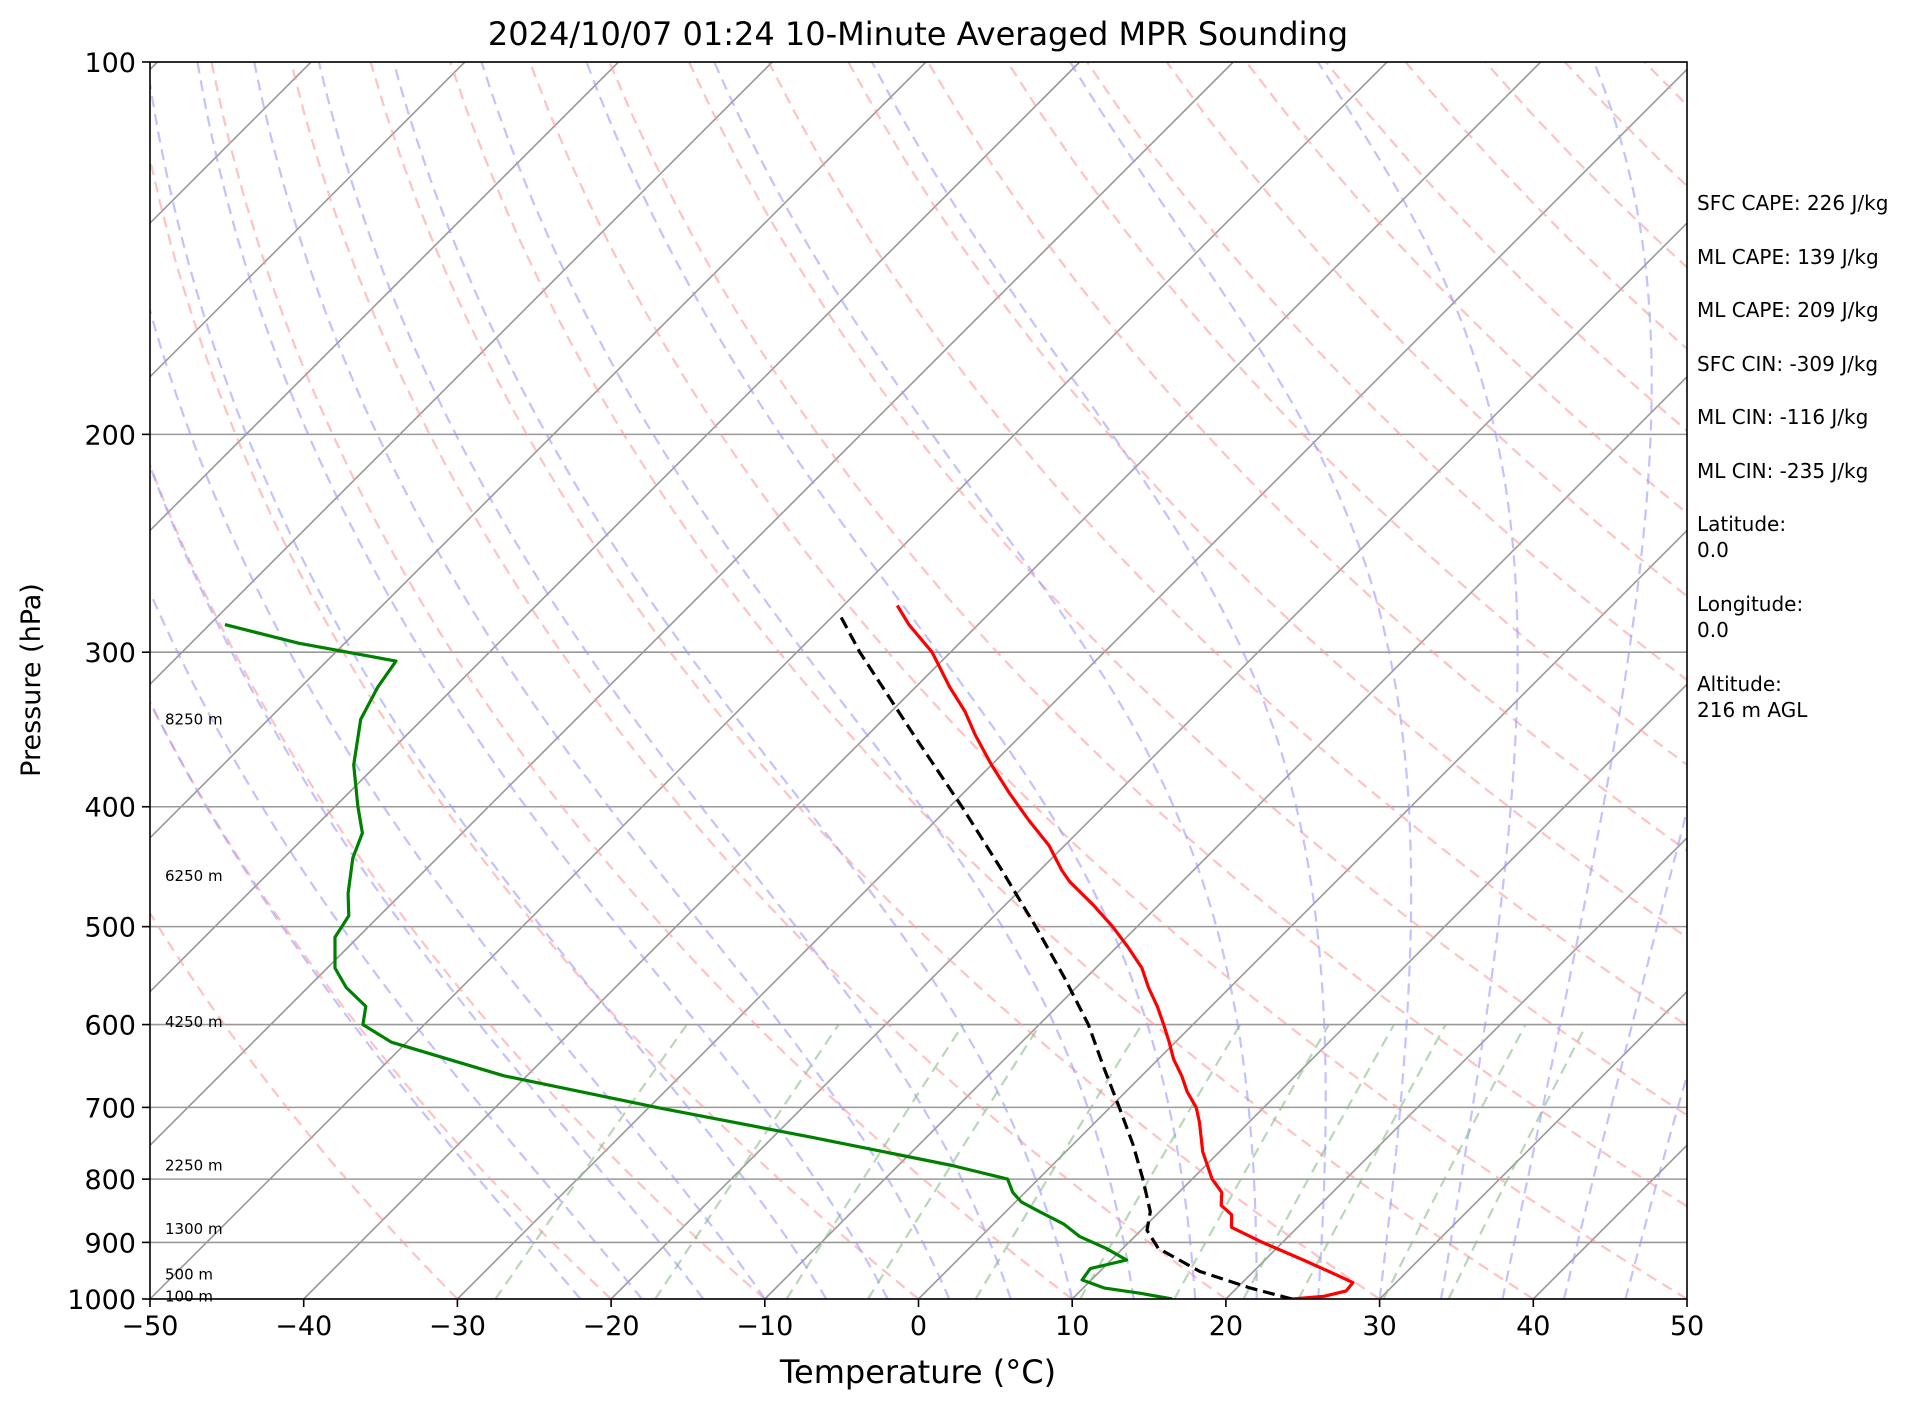 The image size is (1921, 1406). I want to click on temperature-profile, so click(1125, 951).